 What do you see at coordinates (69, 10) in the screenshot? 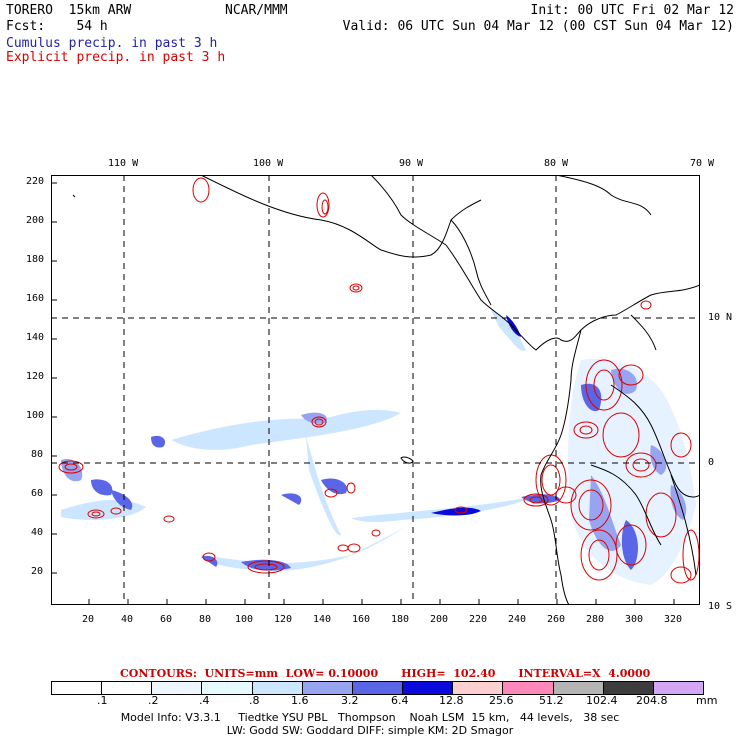
I see `model-title: TORERO 15km ARW` at bounding box center [69, 10].